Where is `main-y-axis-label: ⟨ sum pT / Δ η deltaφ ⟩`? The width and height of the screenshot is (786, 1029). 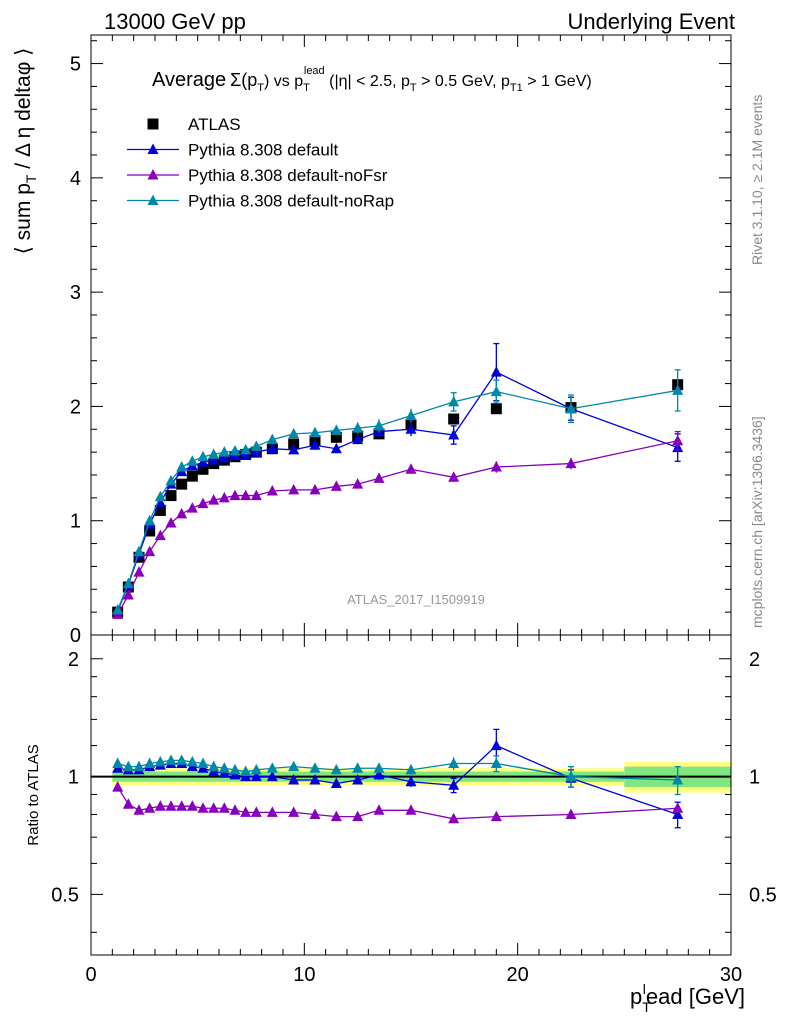 main-y-axis-label: ⟨ sum pT / Δ η deltaφ ⟩ is located at coordinates (25, 151).